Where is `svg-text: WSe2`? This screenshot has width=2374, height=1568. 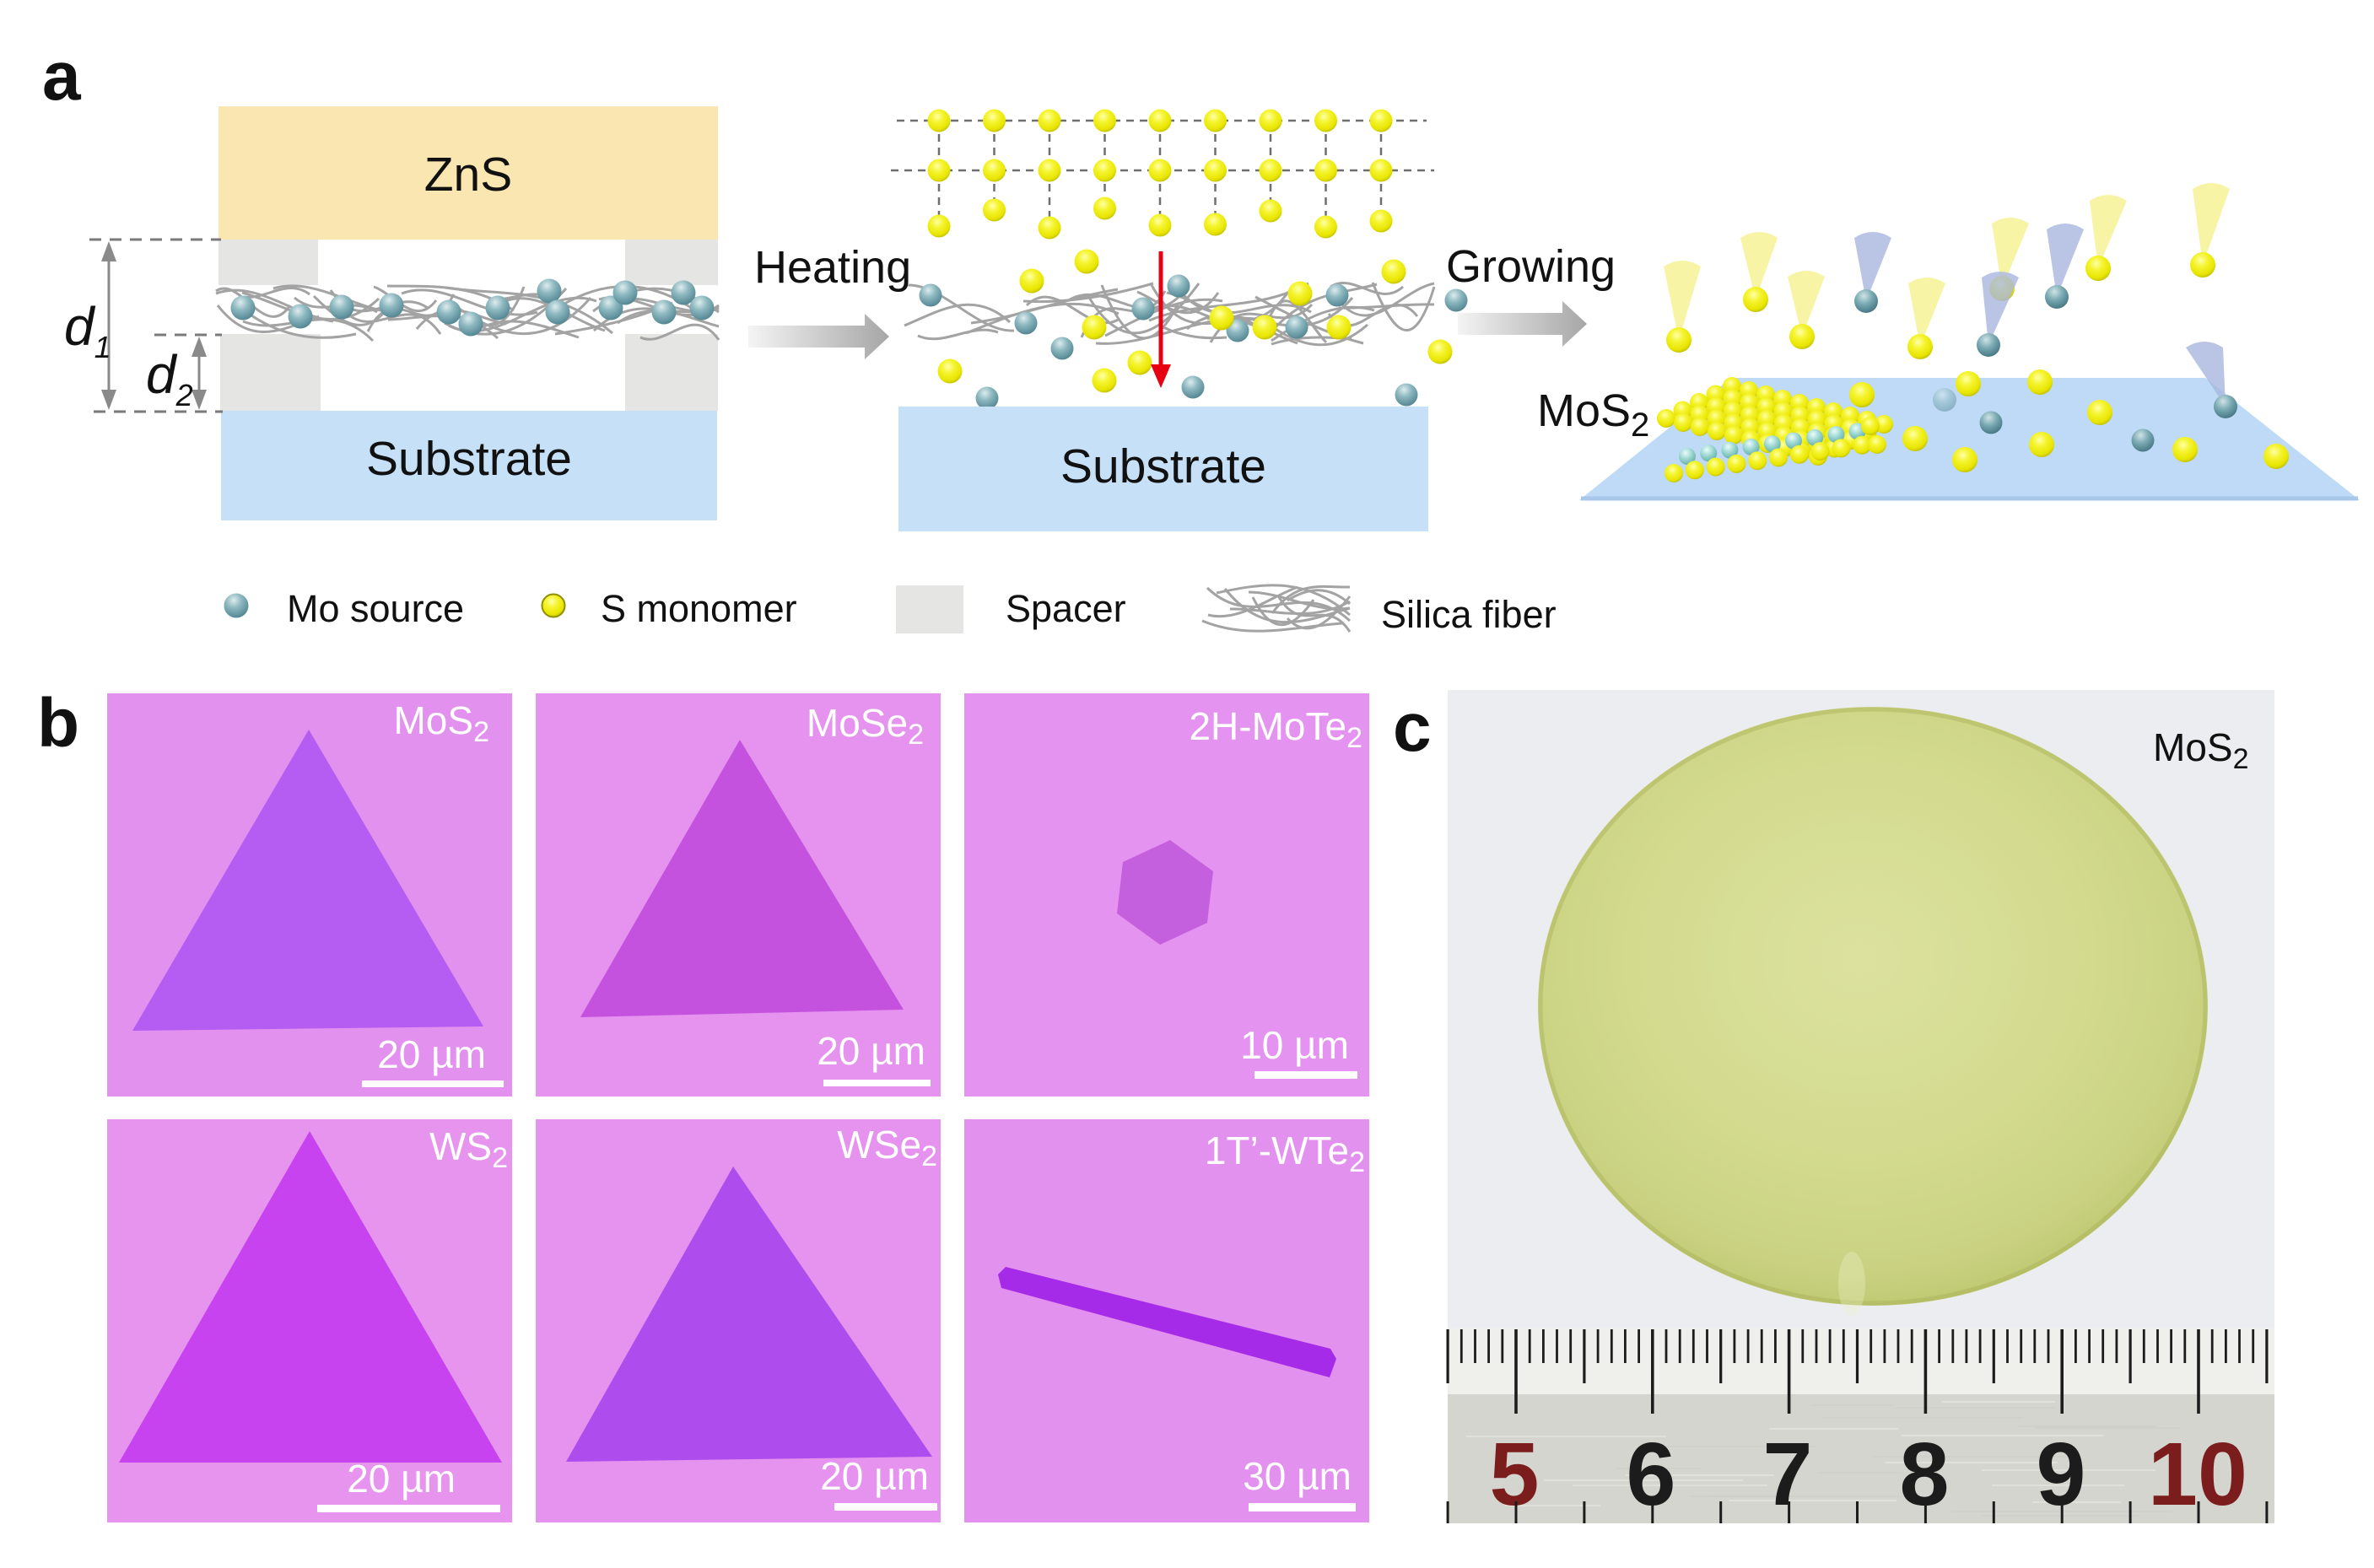
svg-text: WSe2 is located at coordinates (887, 1148).